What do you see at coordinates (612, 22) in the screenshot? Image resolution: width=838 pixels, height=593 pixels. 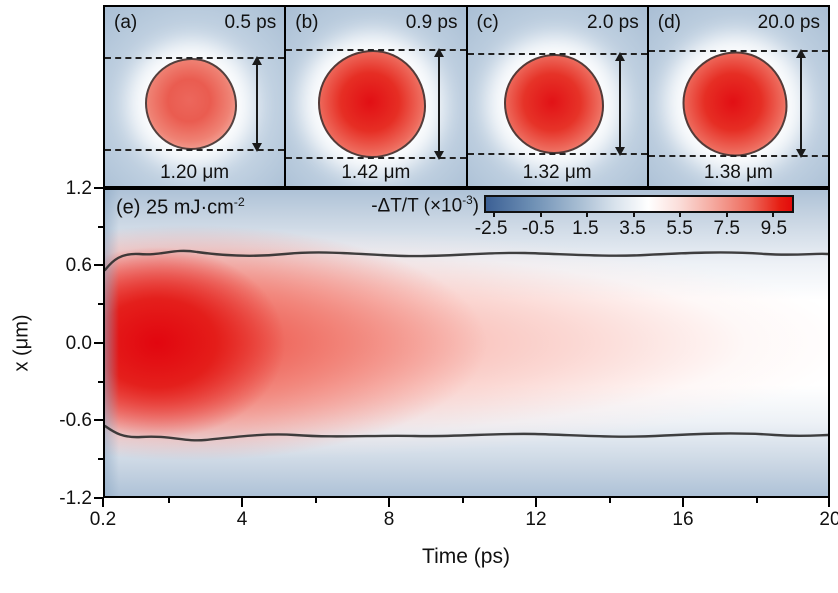 I see `time-label: 2.0 ps` at bounding box center [612, 22].